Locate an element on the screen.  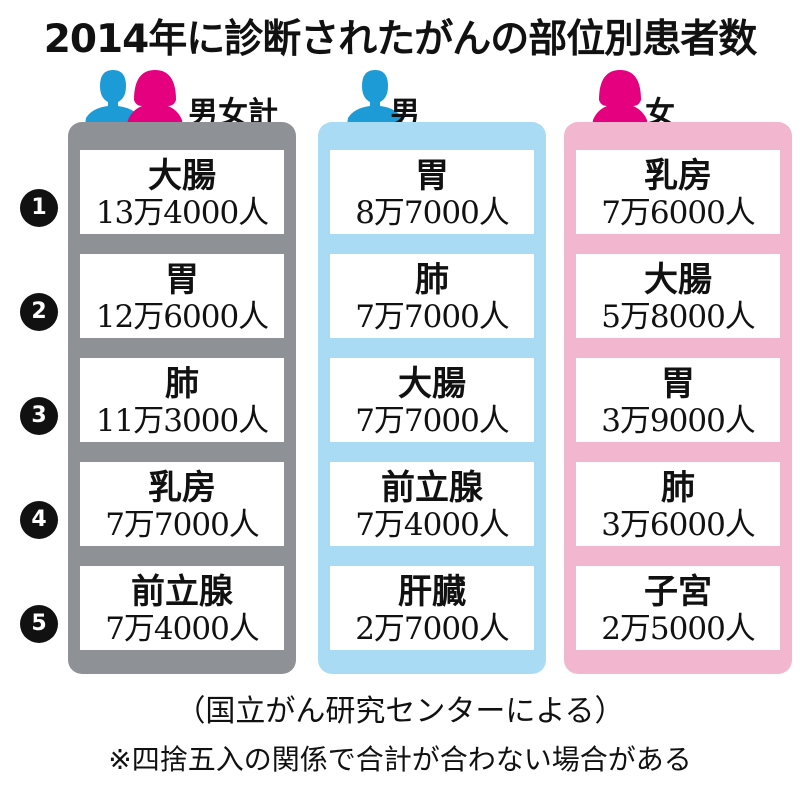
organ-name: 肝臓 is located at coordinates (432, 592).